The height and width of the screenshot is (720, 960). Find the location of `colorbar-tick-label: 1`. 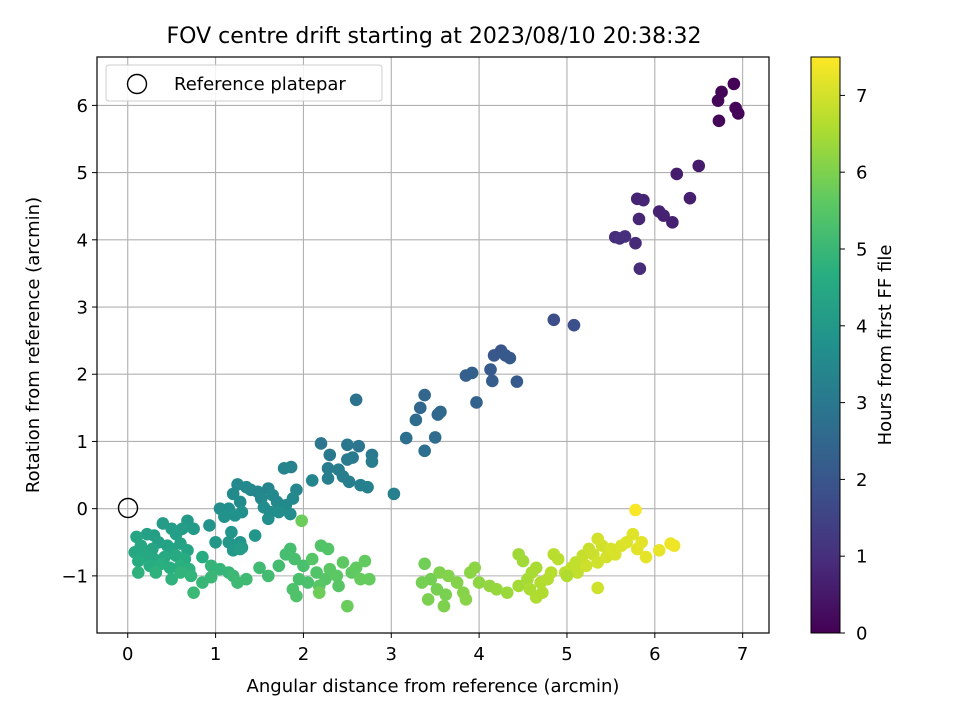

colorbar-tick-label: 1 is located at coordinates (861, 557).